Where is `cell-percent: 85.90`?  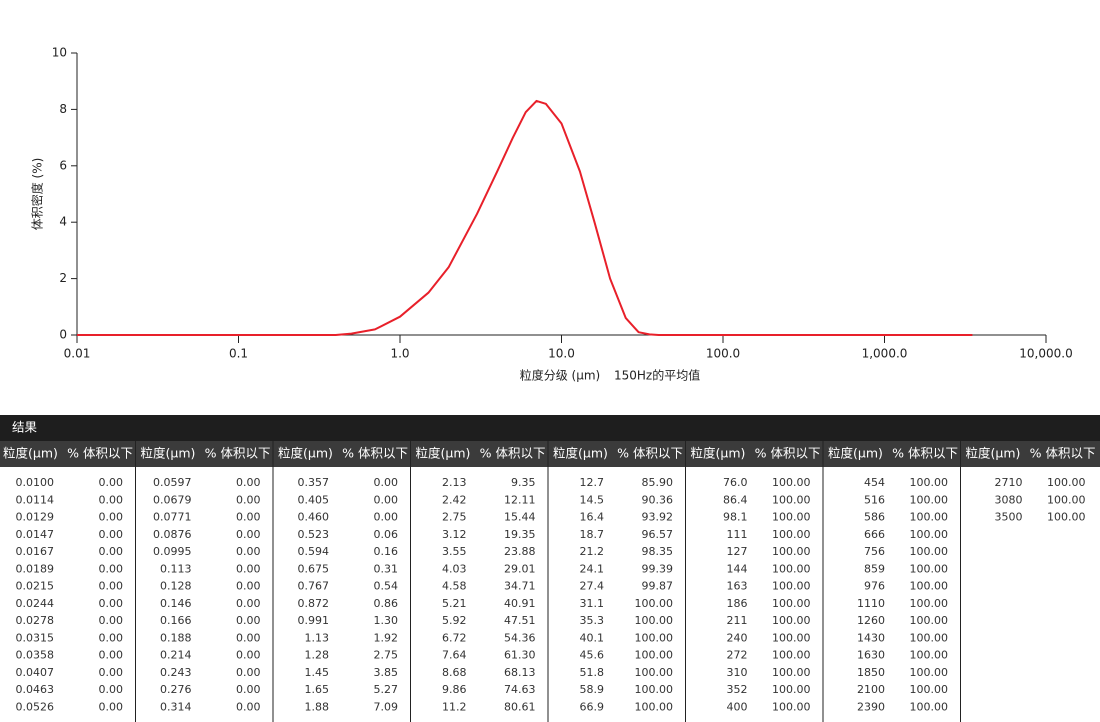
cell-percent: 85.90 is located at coordinates (658, 482).